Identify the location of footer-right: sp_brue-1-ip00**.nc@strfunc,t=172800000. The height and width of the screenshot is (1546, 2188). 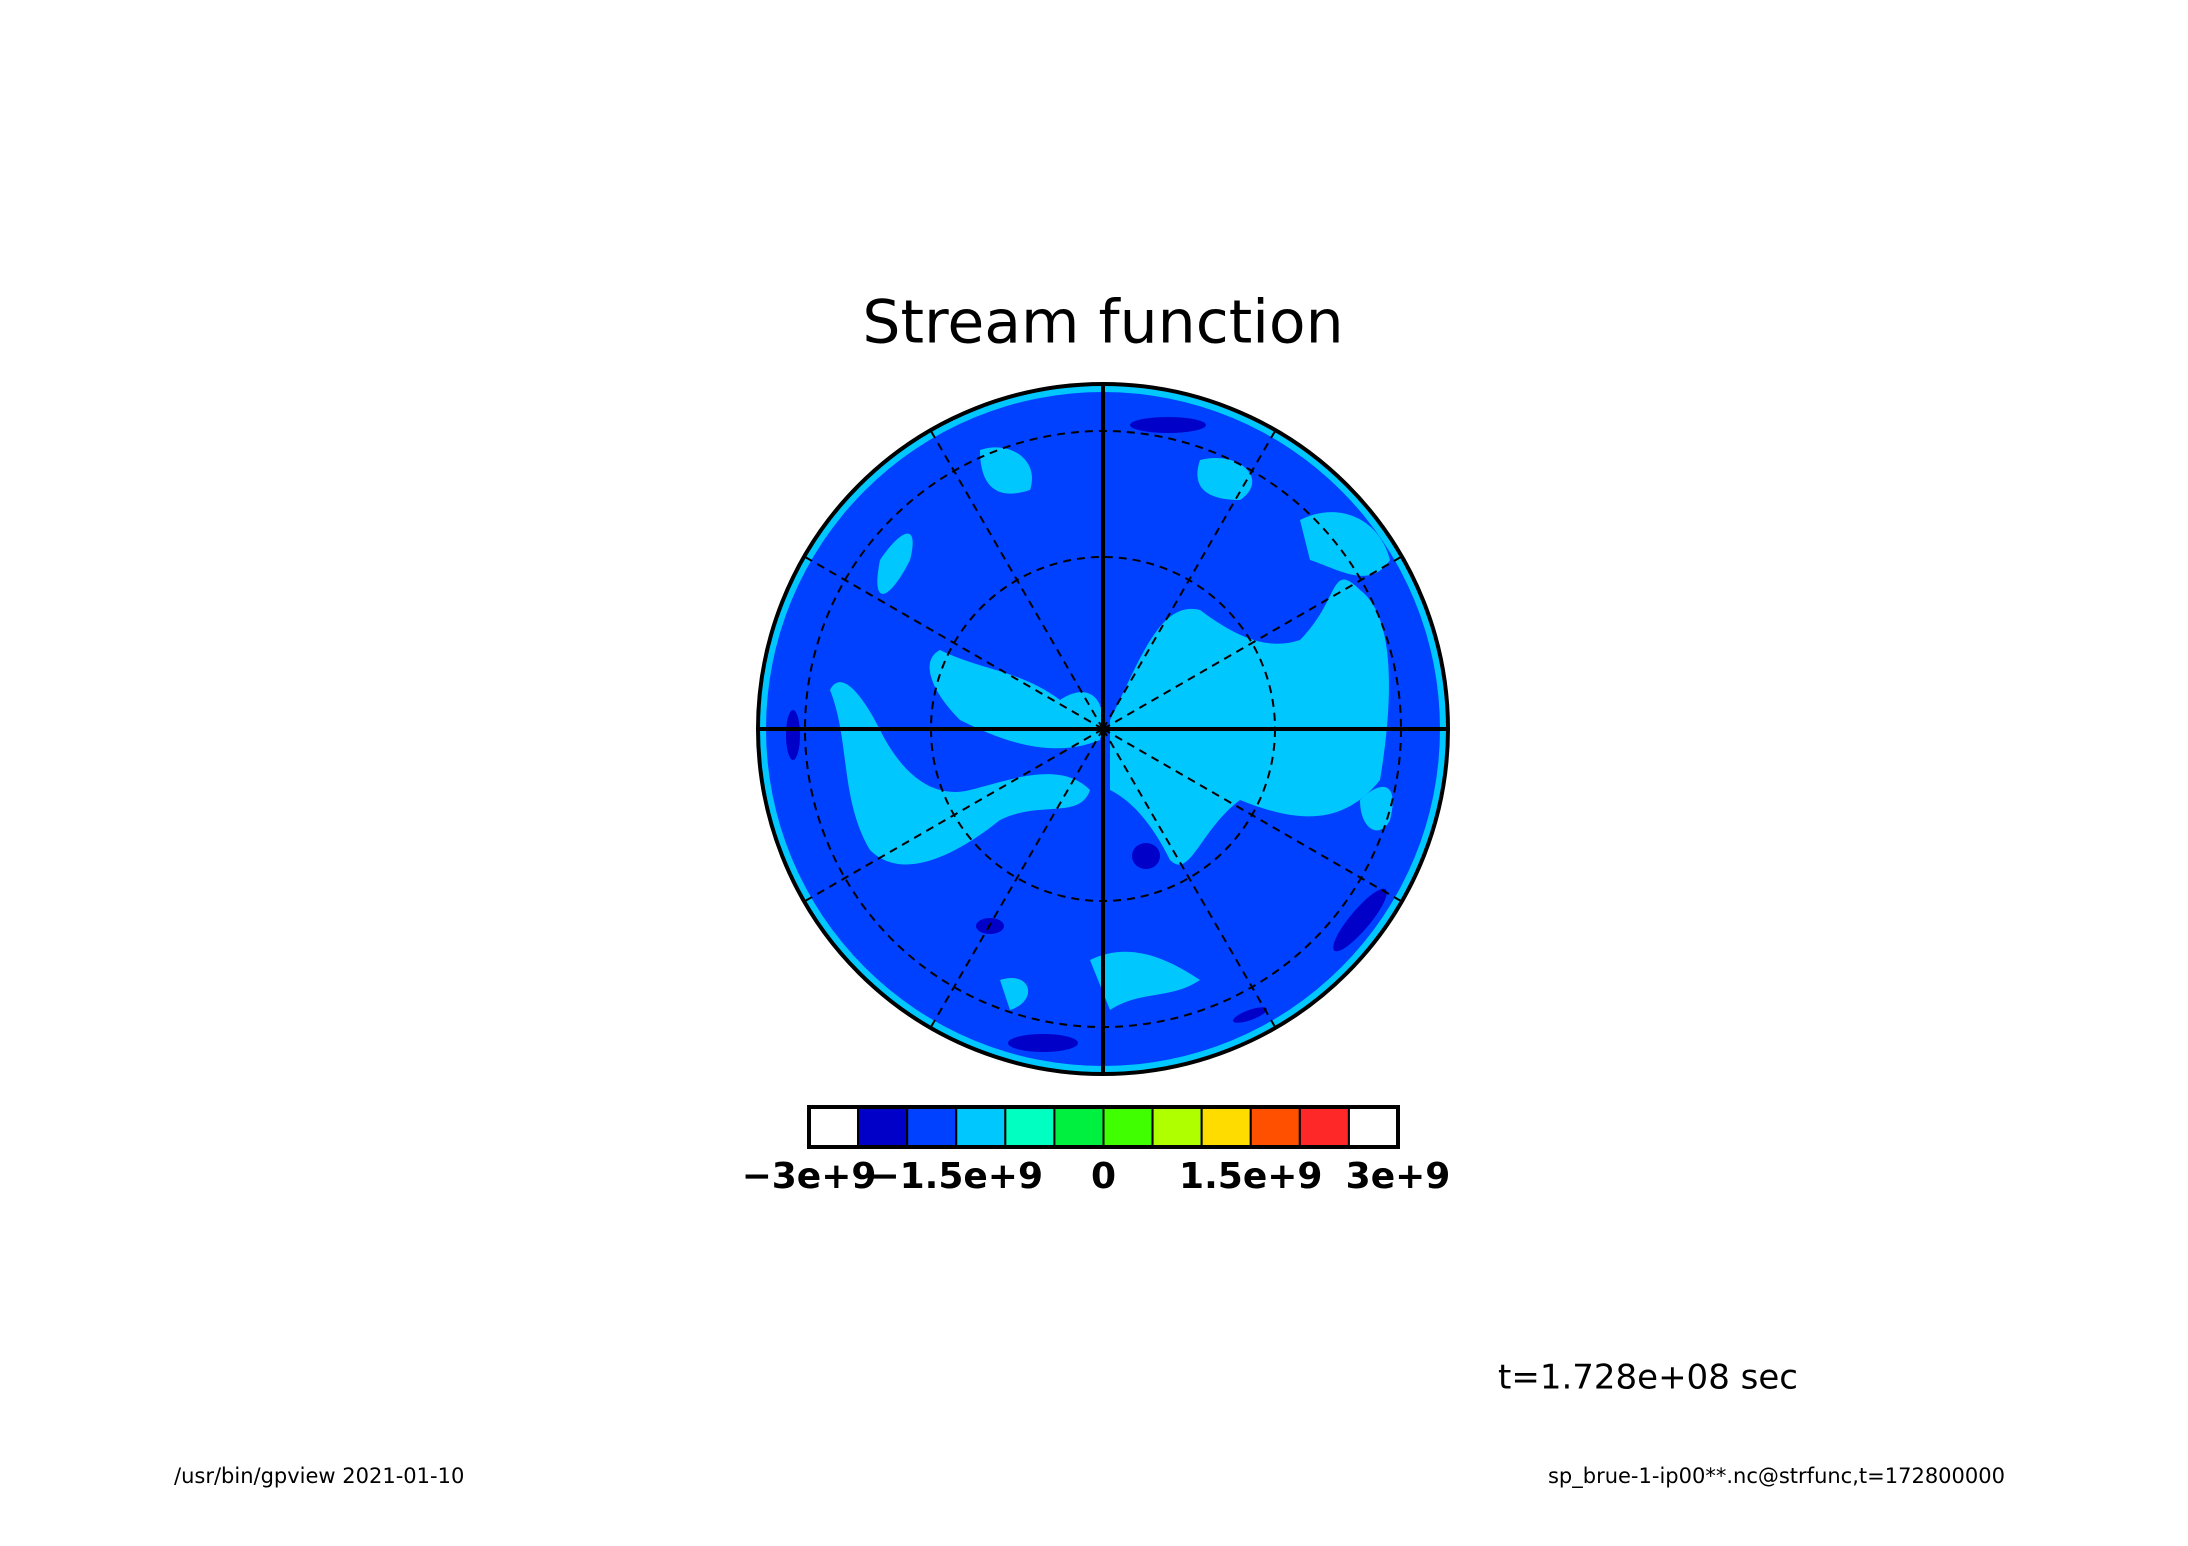
(1776, 1476).